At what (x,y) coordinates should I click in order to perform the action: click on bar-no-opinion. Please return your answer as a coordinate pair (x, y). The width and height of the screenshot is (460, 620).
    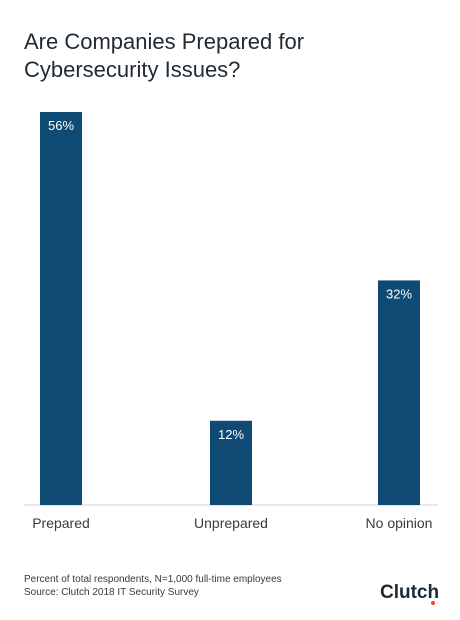
    Looking at the image, I should click on (399, 392).